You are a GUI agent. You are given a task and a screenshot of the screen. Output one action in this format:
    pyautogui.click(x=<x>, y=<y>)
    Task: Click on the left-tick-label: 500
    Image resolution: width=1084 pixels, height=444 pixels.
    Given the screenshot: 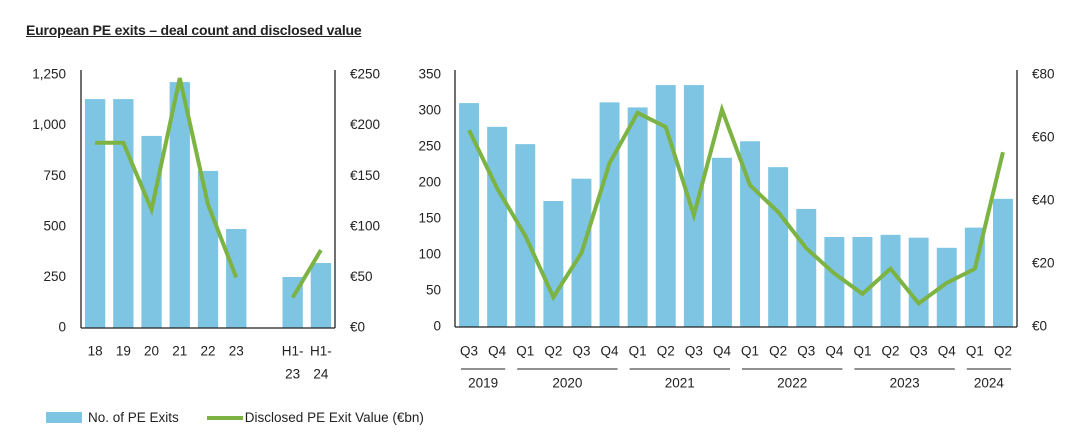 What is the action you would take?
    pyautogui.click(x=54, y=225)
    